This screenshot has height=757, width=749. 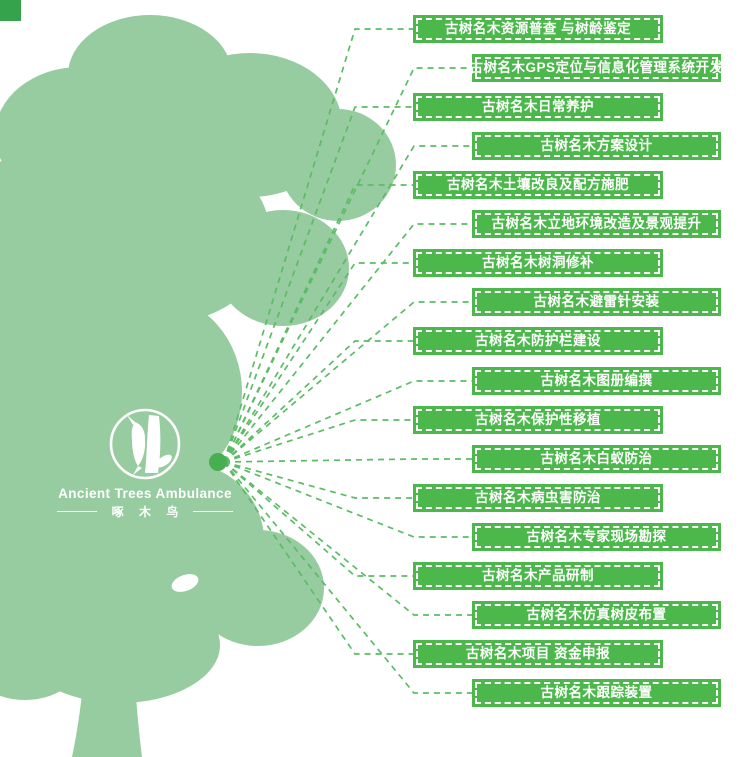 I want to click on service-label: 古树名木病虫害防治, so click(x=538, y=497).